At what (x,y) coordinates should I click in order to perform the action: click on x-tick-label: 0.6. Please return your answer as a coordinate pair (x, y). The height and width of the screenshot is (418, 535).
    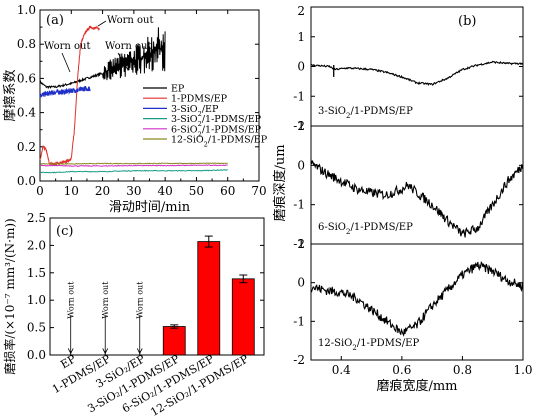
    Looking at the image, I should click on (401, 370).